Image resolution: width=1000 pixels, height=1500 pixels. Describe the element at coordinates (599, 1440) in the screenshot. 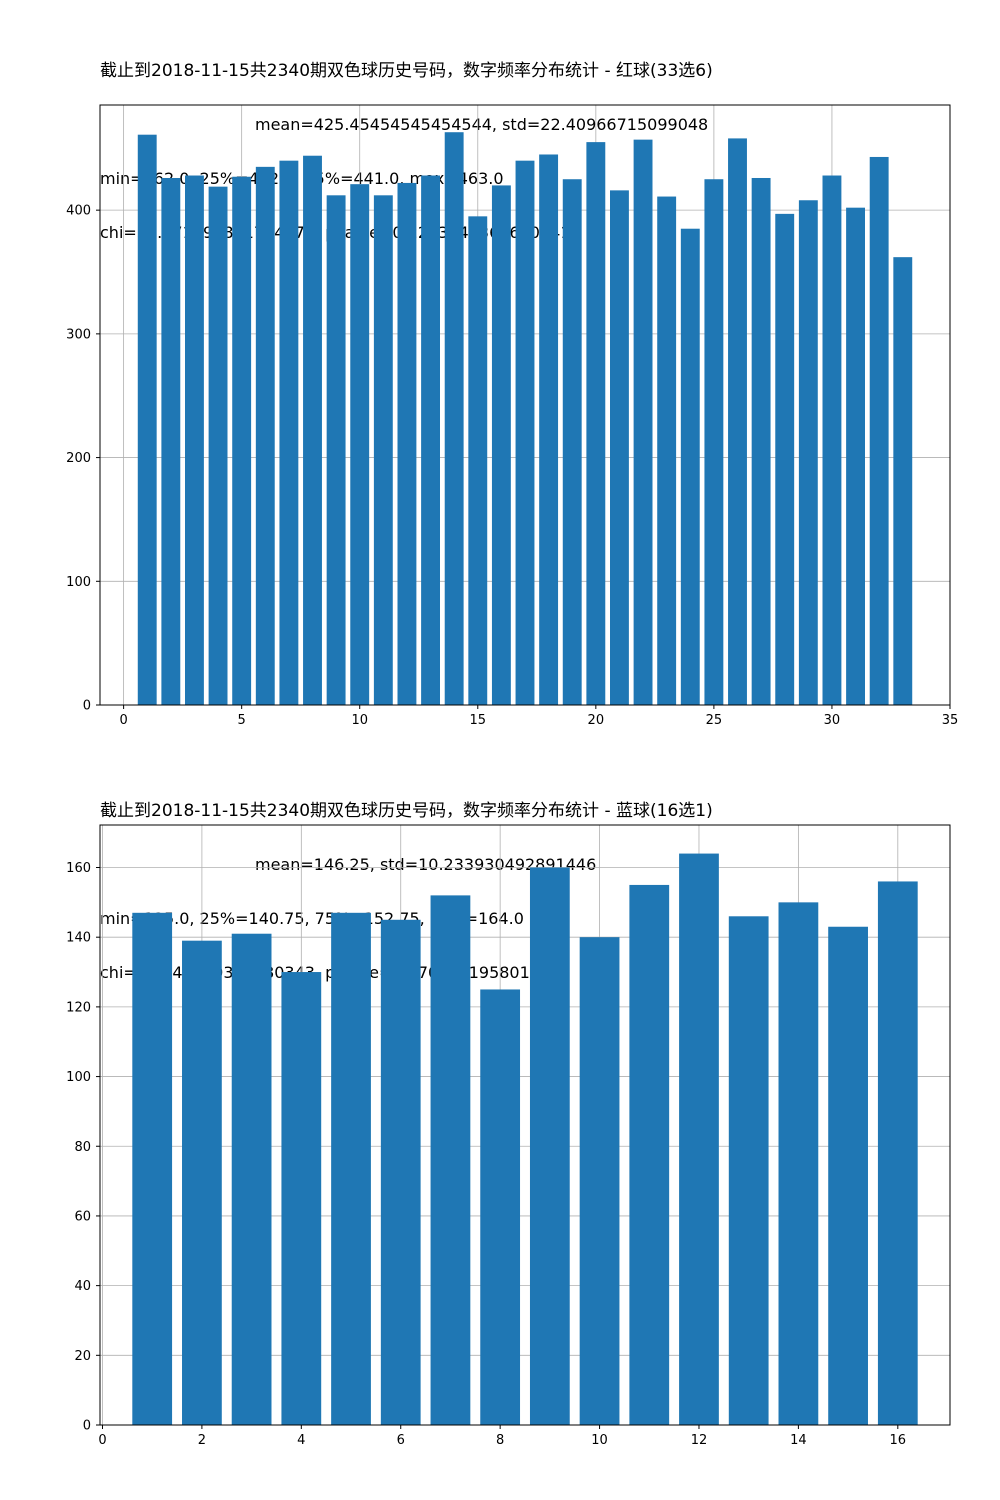

I see `blue-xtick-label: 10` at that location.